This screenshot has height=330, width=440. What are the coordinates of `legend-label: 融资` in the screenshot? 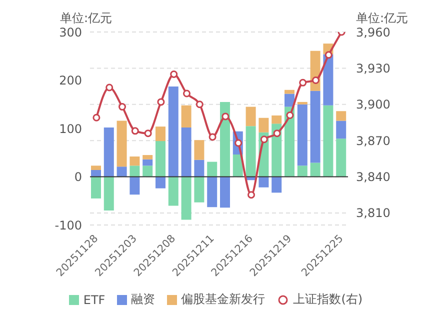 It's located at (143, 299).